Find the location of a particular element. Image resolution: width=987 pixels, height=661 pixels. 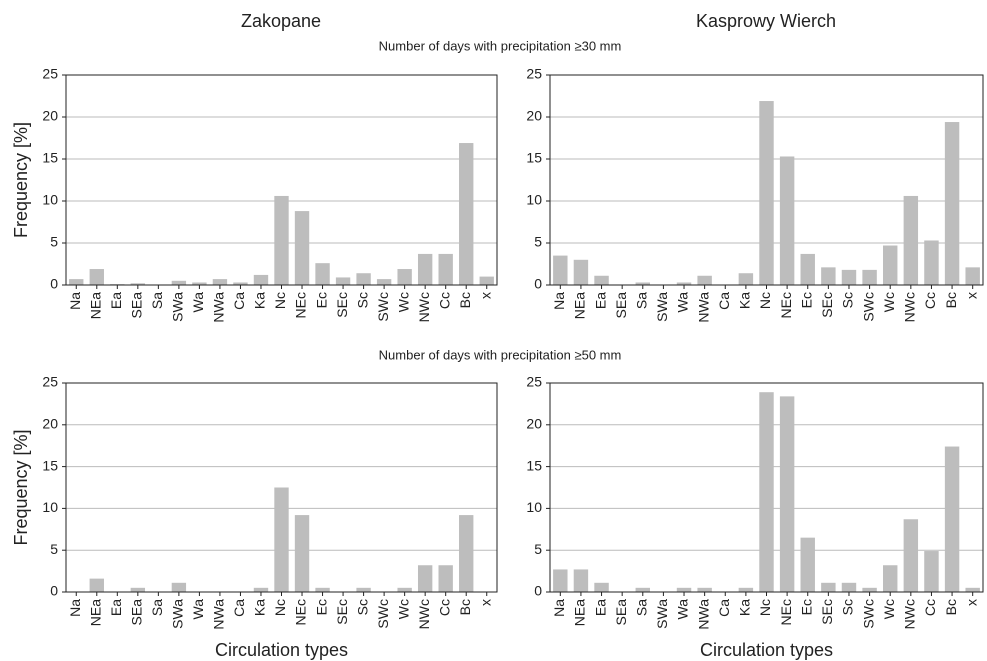

x-tick-label: NEc is located at coordinates (301, 305).